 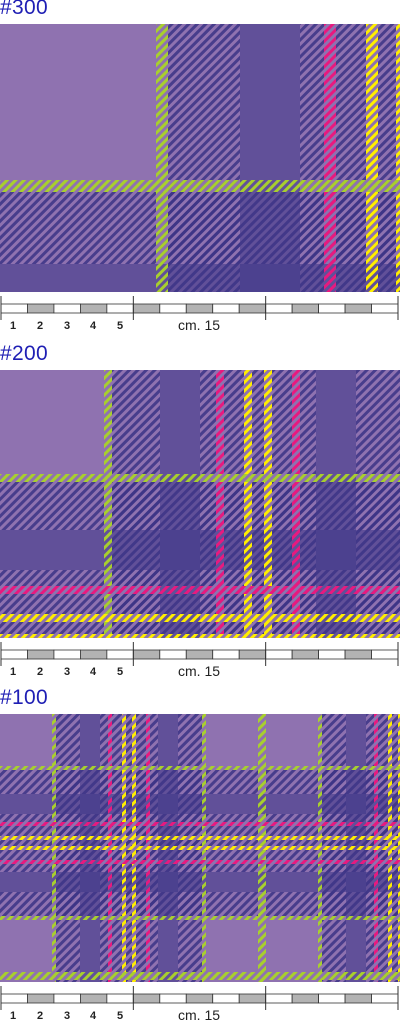 I want to click on swatch-title: #200, so click(x=24, y=353).